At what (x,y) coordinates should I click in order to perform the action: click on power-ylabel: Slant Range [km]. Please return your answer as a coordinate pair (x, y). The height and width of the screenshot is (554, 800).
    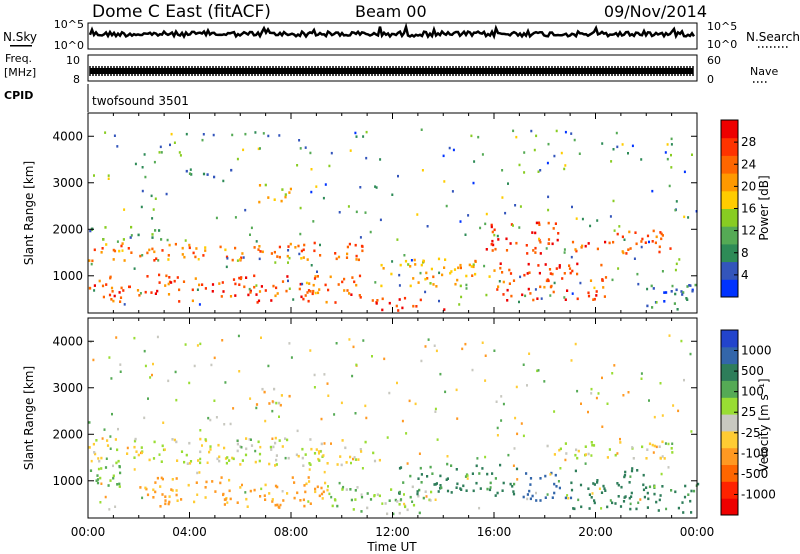
    Looking at the image, I should click on (29, 213).